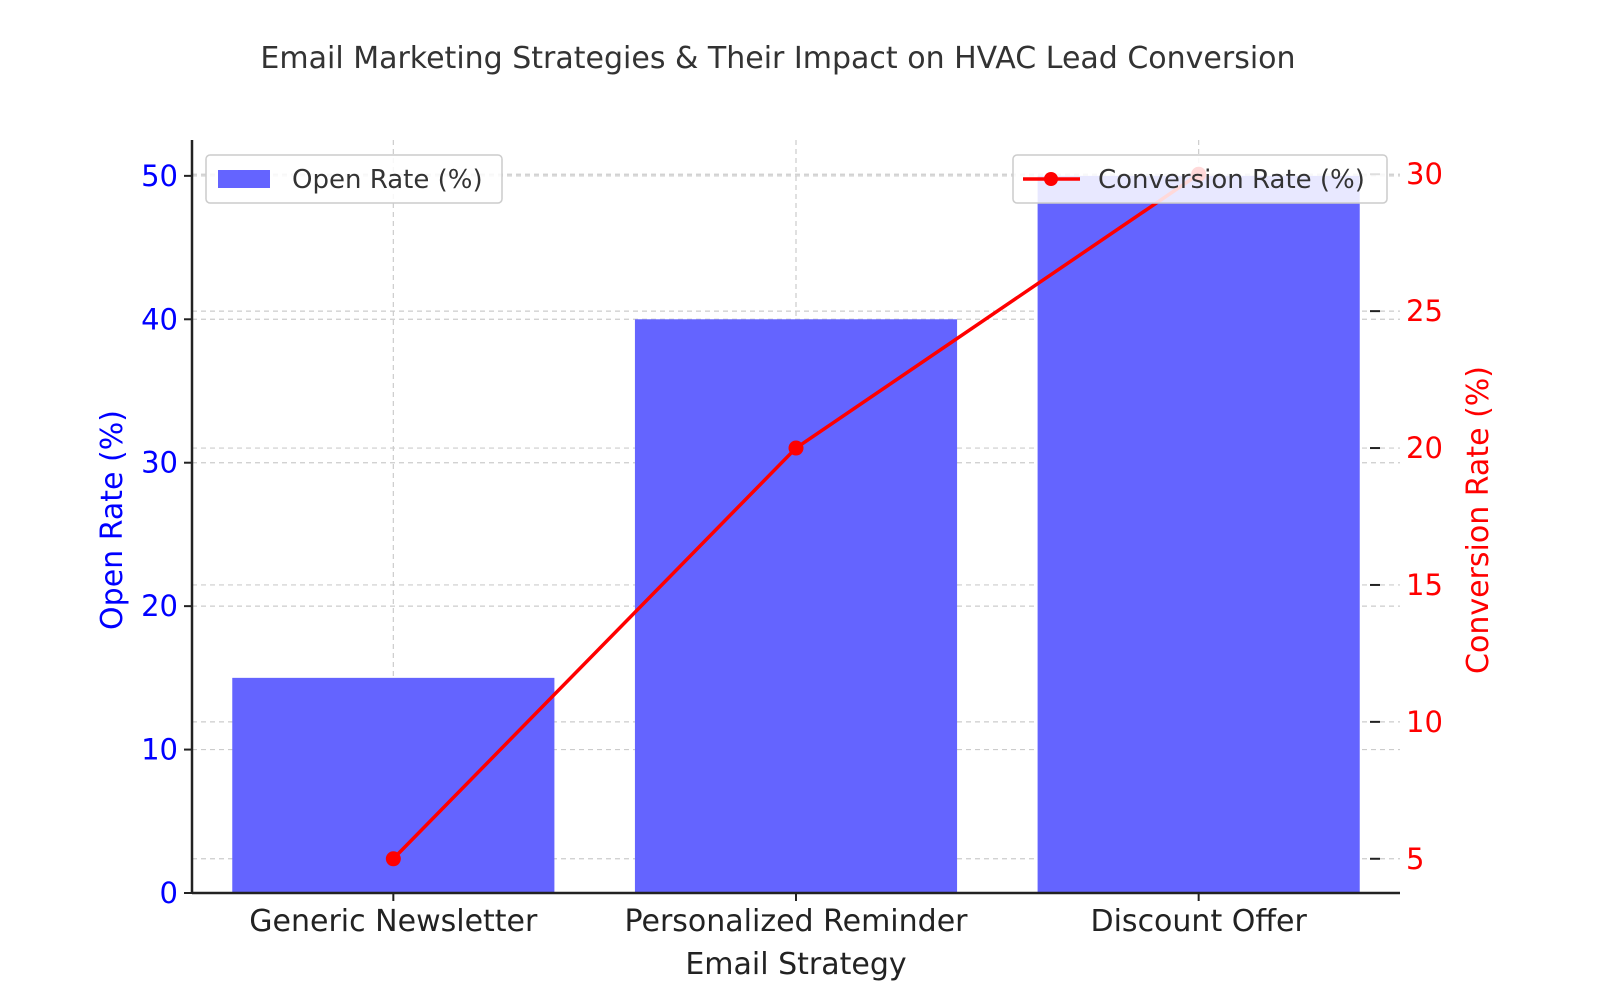 Image resolution: width=1600 pixels, height=1000 pixels. What do you see at coordinates (1424, 448) in the screenshot?
I see `y-right-tick-label: 20` at bounding box center [1424, 448].